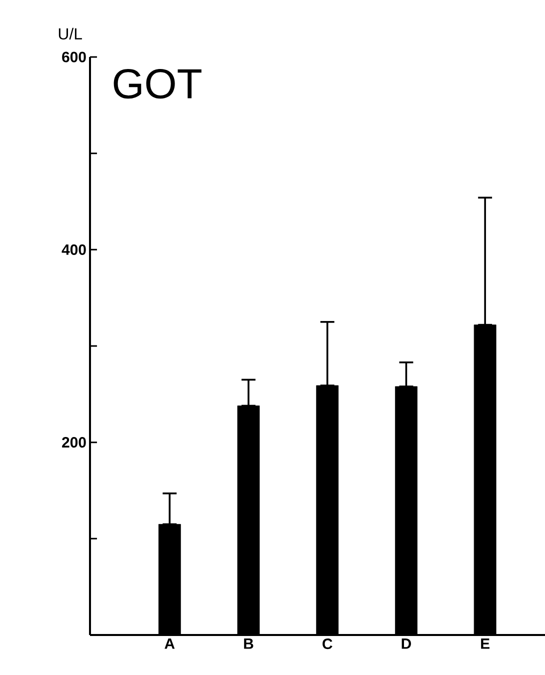 The image size is (545, 675). What do you see at coordinates (327, 644) in the screenshot?
I see `x-tick-label: C` at bounding box center [327, 644].